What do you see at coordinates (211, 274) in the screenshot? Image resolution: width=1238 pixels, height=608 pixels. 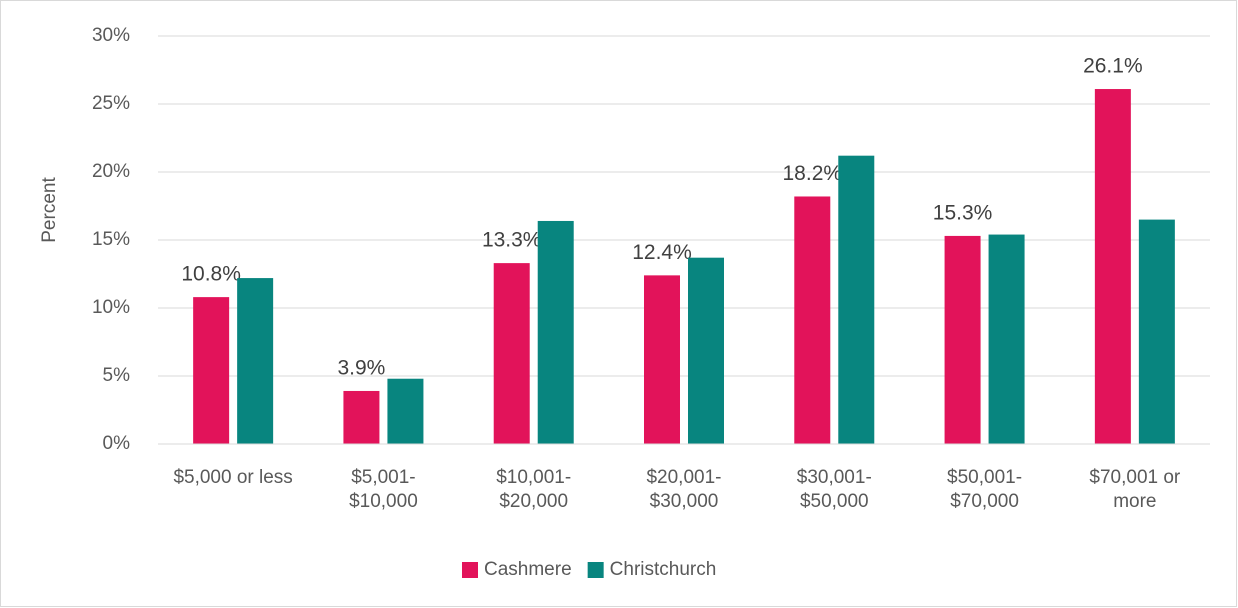 I see `data-label: 10.8%` at bounding box center [211, 274].